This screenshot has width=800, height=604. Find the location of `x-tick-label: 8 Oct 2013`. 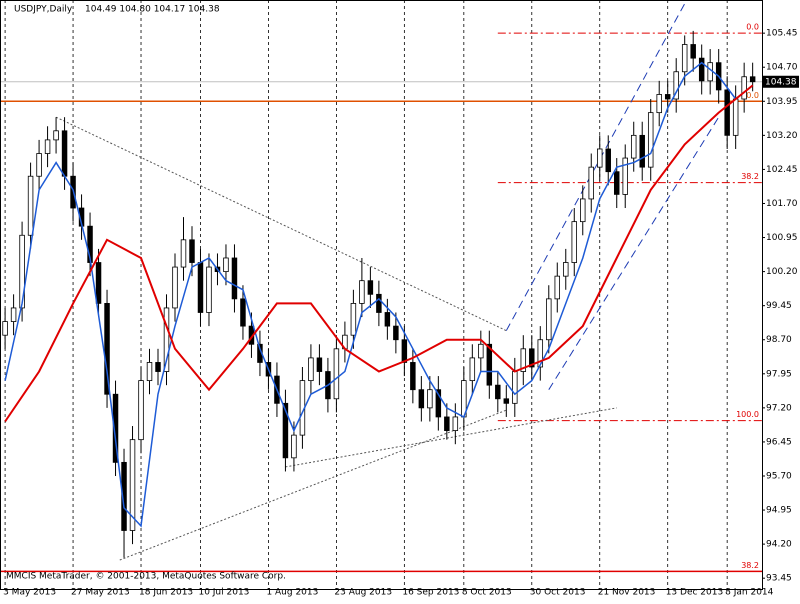

x-tick-label: 8 Oct 2013 is located at coordinates (487, 593).